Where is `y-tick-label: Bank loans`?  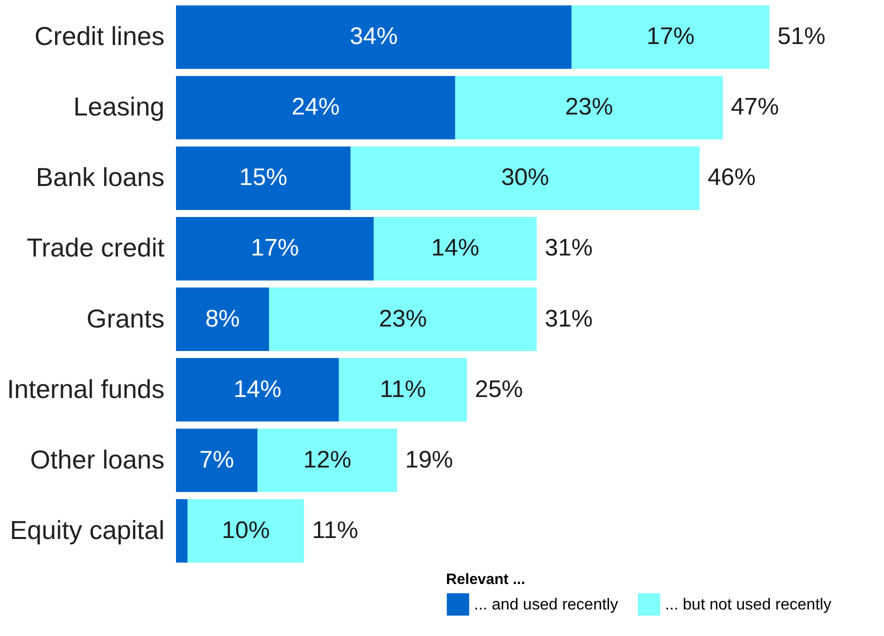
y-tick-label: Bank loans is located at coordinates (100, 177).